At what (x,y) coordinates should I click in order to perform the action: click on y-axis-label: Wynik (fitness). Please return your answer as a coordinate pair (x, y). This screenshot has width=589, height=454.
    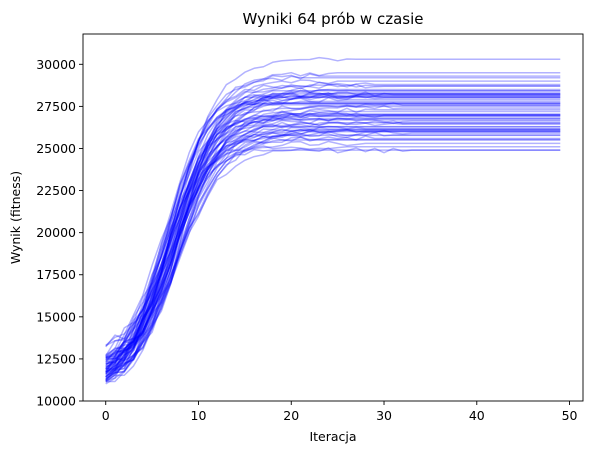
    Looking at the image, I should click on (15, 217).